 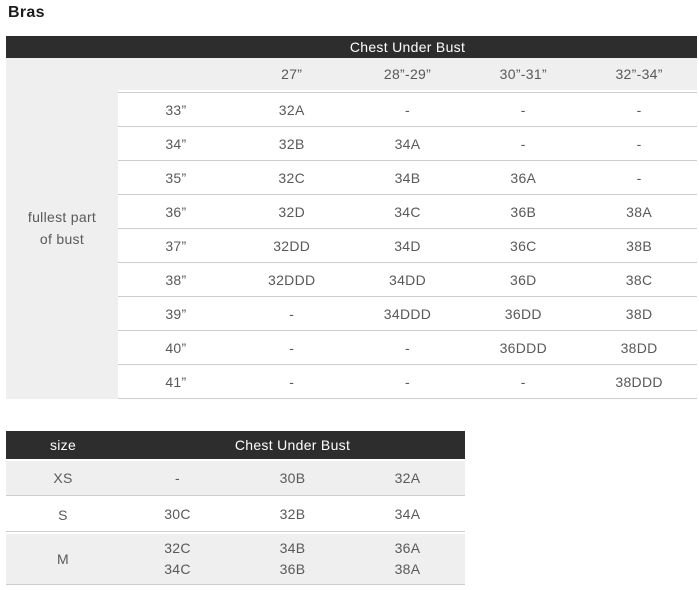 What do you see at coordinates (63, 559) in the screenshot?
I see `size-label-cell: M` at bounding box center [63, 559].